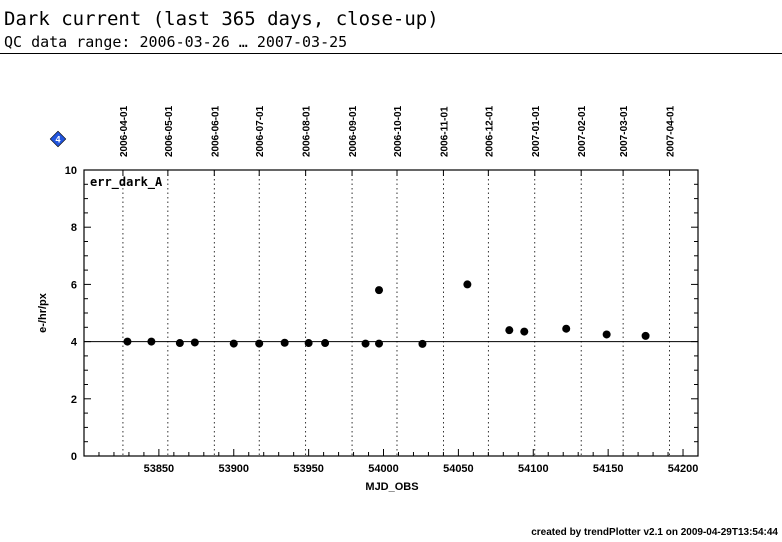 The height and width of the screenshot is (542, 782). I want to click on header-divider, so click(391, 53).